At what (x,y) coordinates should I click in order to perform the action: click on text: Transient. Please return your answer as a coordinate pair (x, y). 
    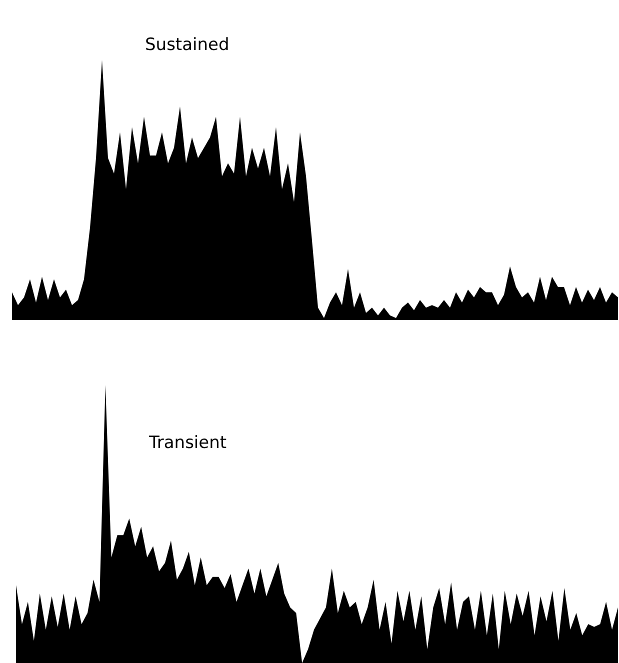
    Looking at the image, I should click on (187, 443).